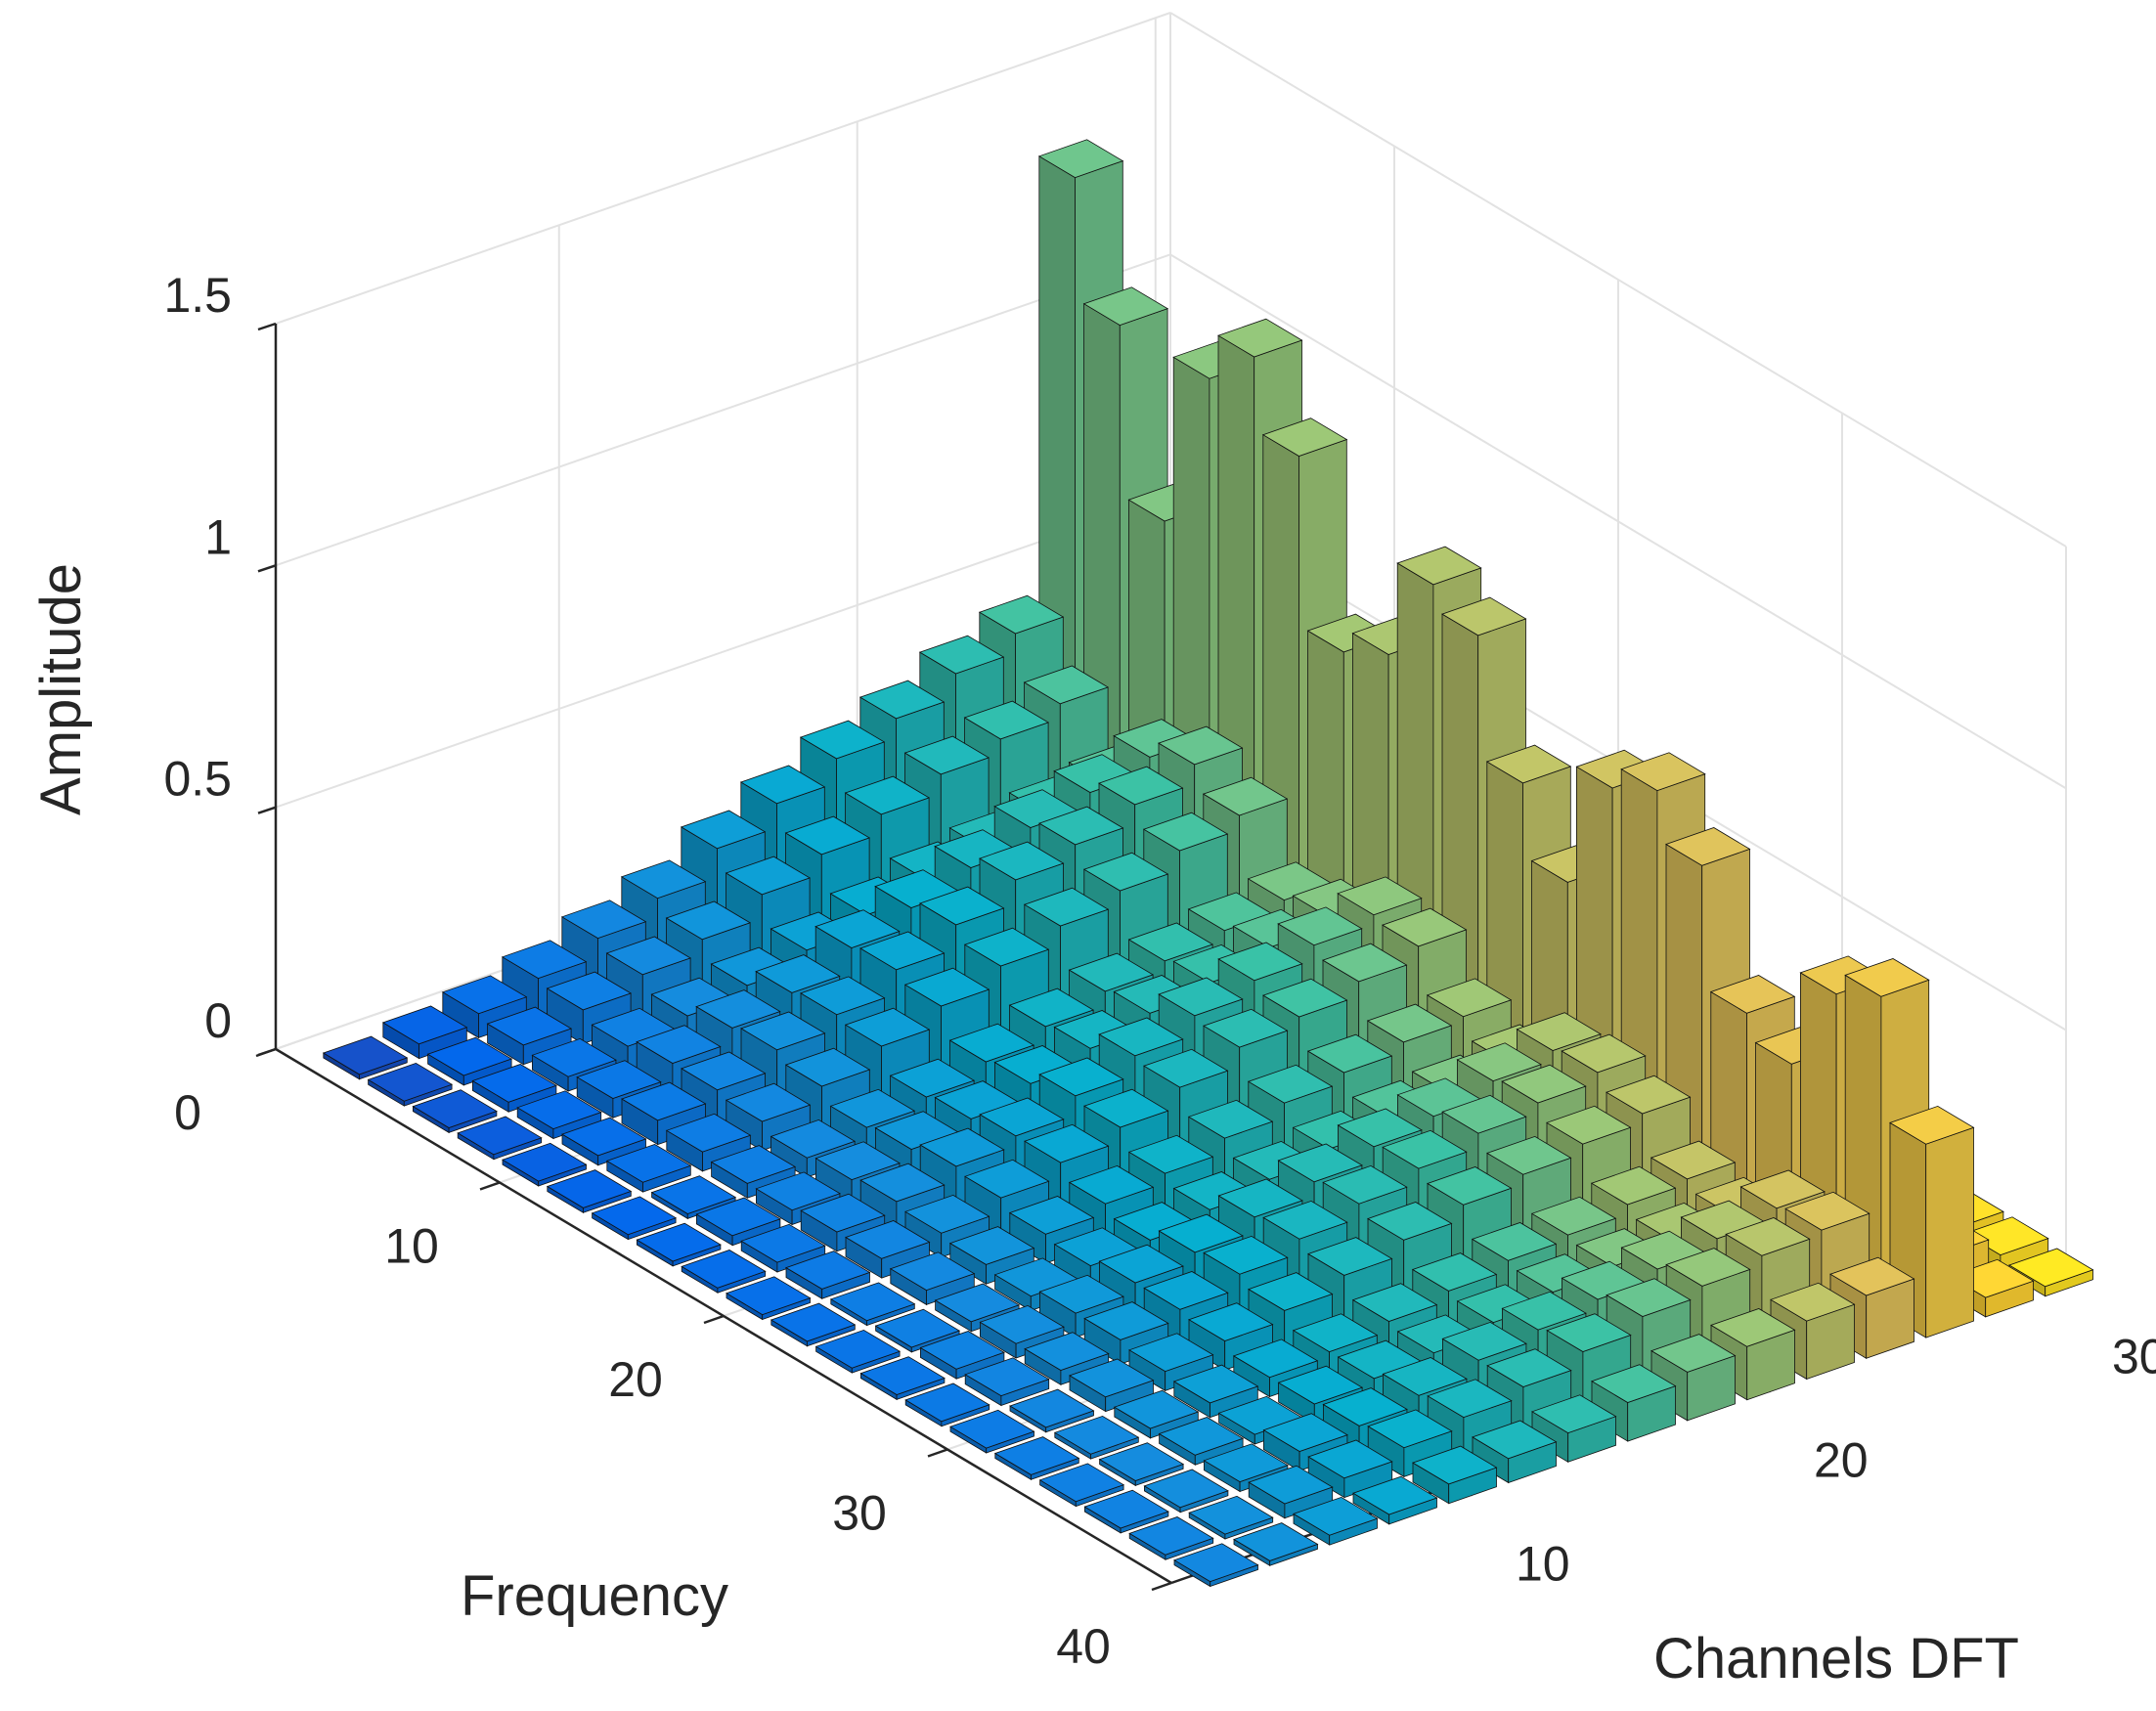 This screenshot has width=2156, height=1711. Describe the element at coordinates (218, 536) in the screenshot. I see `z-tick-label: 1` at that location.